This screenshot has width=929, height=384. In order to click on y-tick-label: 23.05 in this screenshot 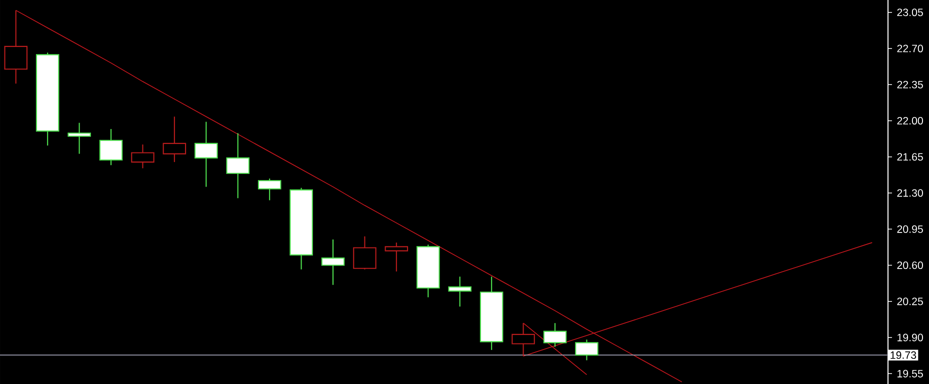, I will do `click(910, 12)`.